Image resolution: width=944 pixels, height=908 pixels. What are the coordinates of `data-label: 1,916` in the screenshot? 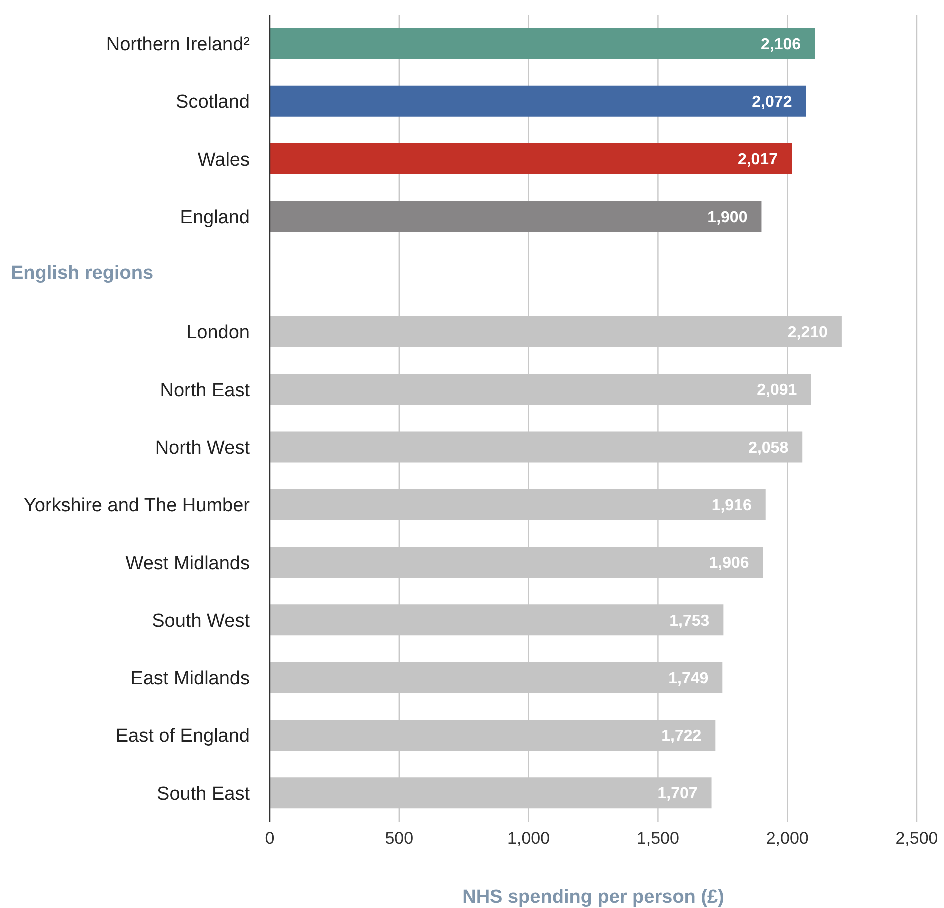 It's located at (732, 506).